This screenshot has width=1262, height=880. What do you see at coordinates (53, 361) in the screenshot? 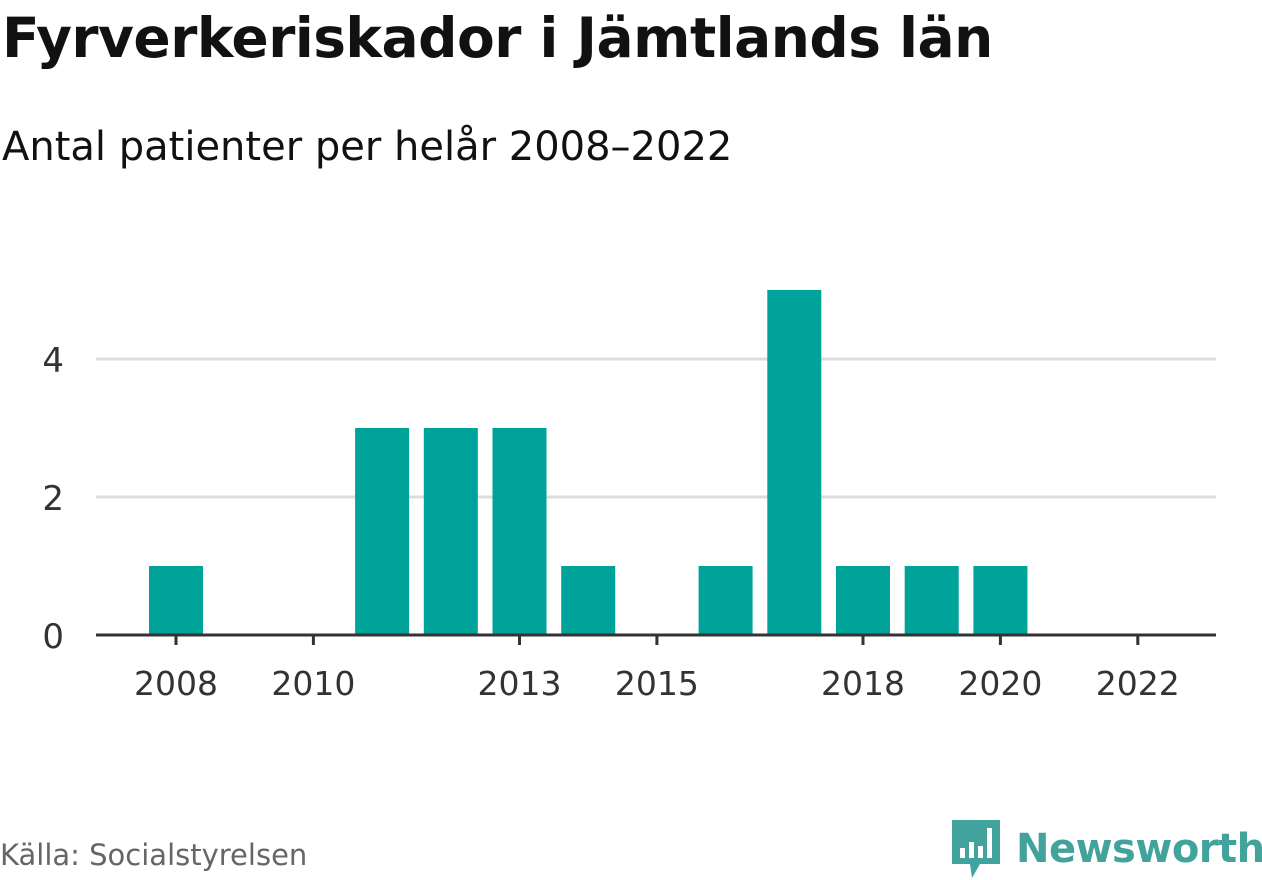
I see `y-tick-label: 4` at bounding box center [53, 361].